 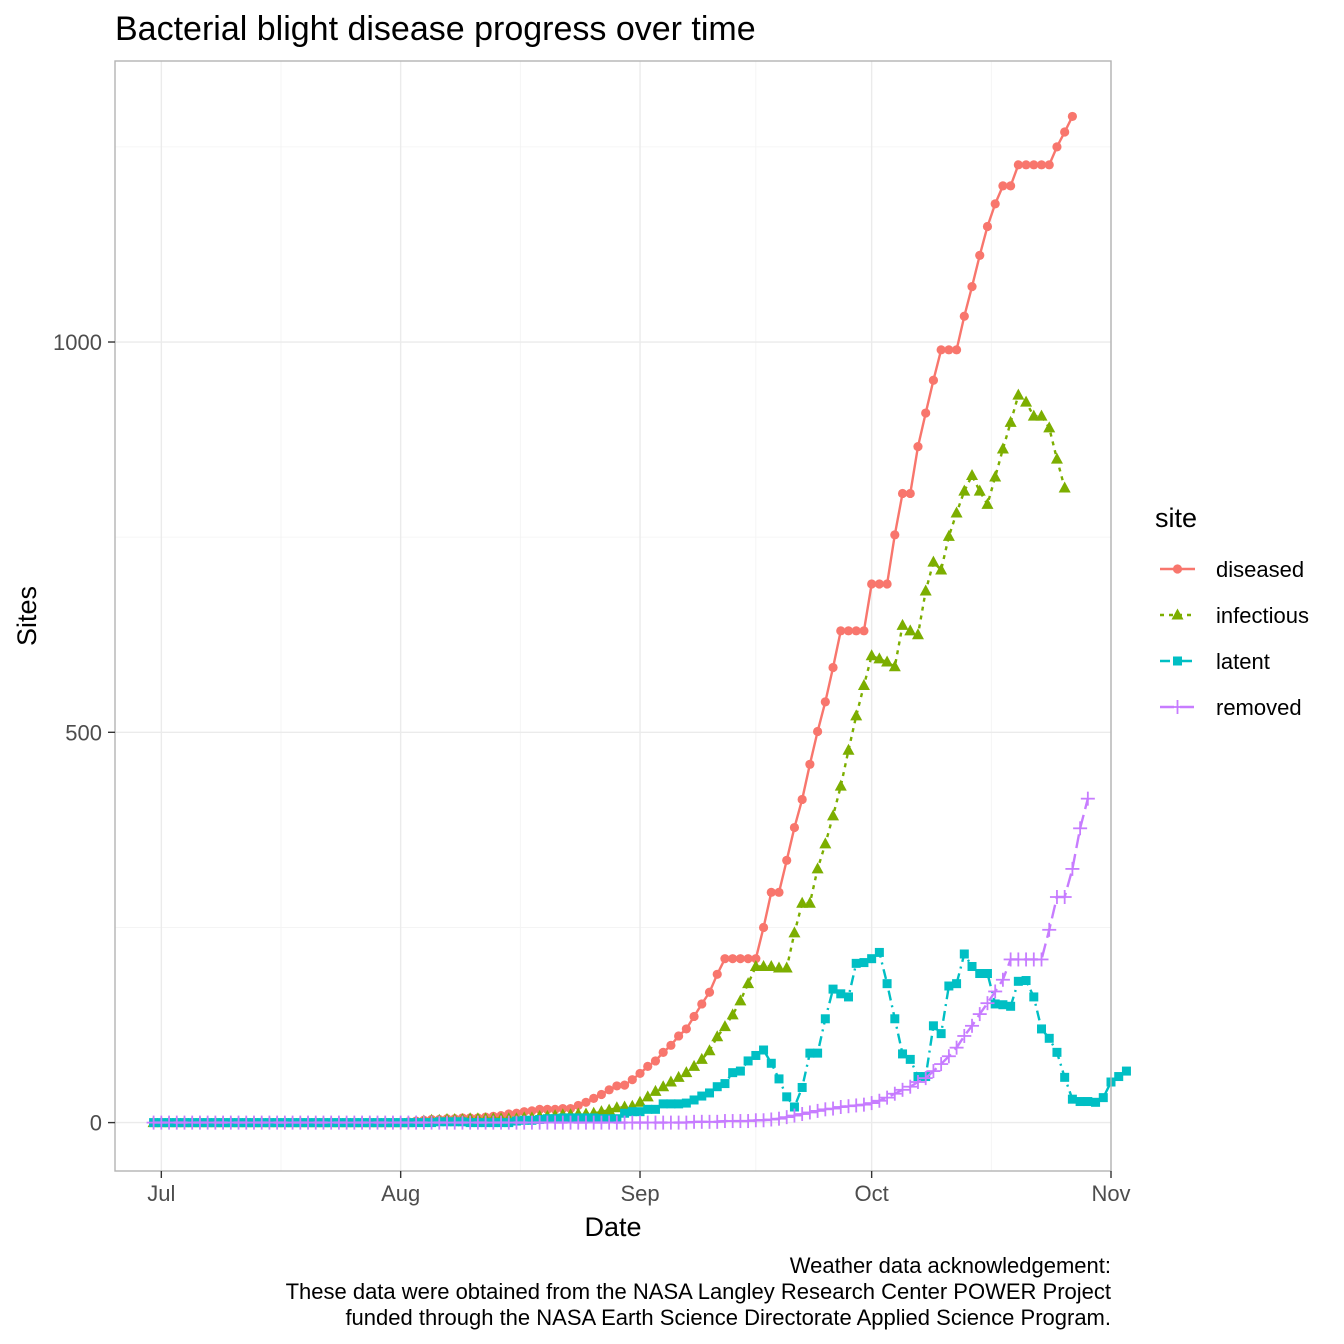 I want to click on legend-item-infectious: infectious, so click(x=1234, y=615).